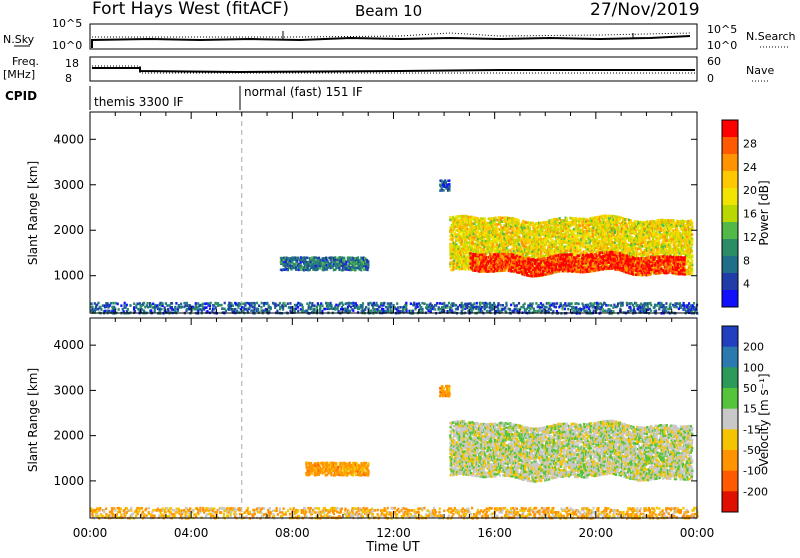 The height and width of the screenshot is (558, 800). I want to click on cpid-segment-normal: normal (fast) 151 IF, so click(303, 92).